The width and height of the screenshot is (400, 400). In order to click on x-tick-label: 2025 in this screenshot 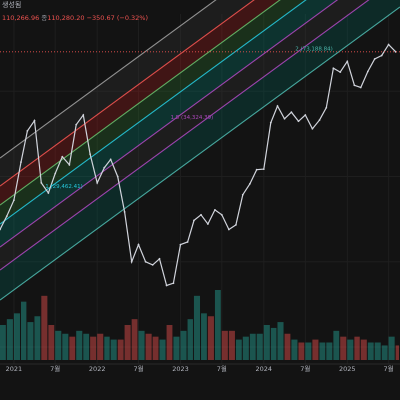, I will do `click(347, 369)`.